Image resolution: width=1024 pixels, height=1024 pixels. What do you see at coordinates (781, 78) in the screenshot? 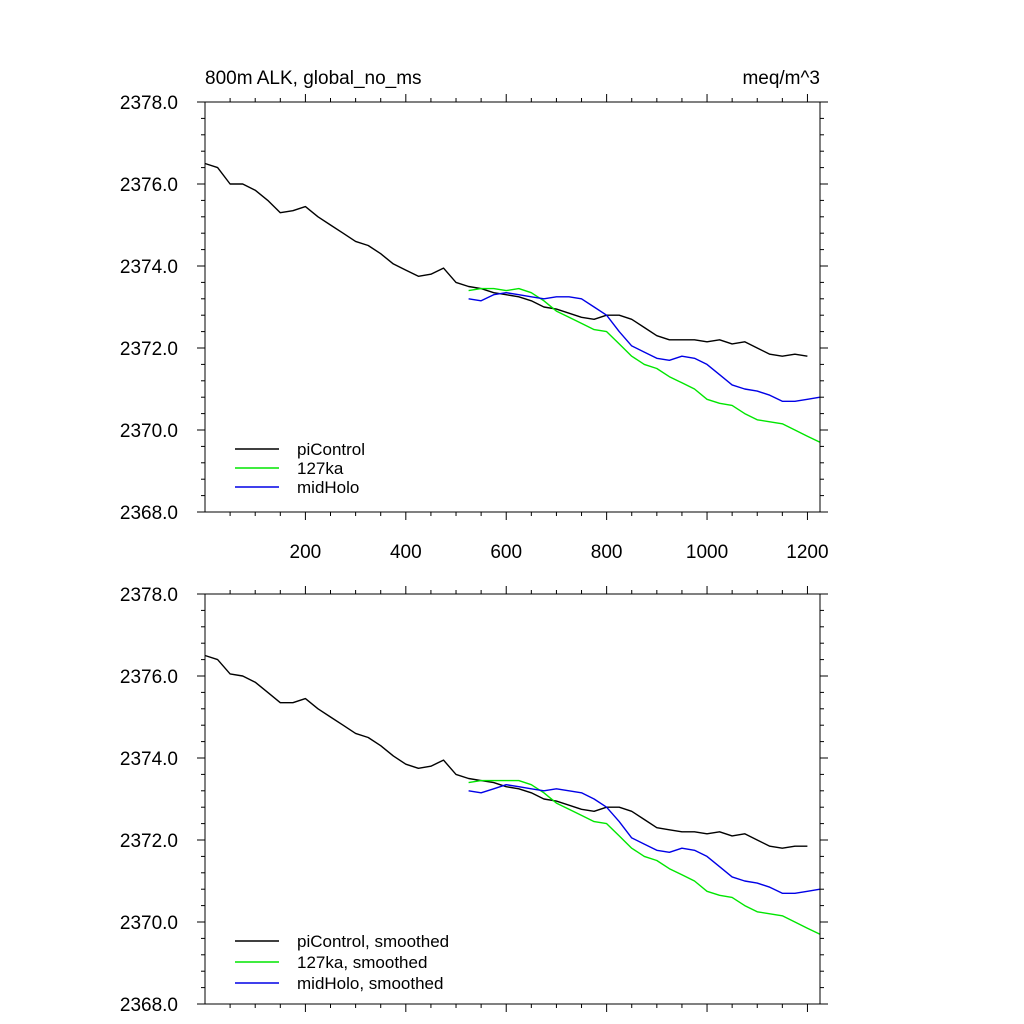
I see `top-panel-units: meq/m^3` at bounding box center [781, 78].